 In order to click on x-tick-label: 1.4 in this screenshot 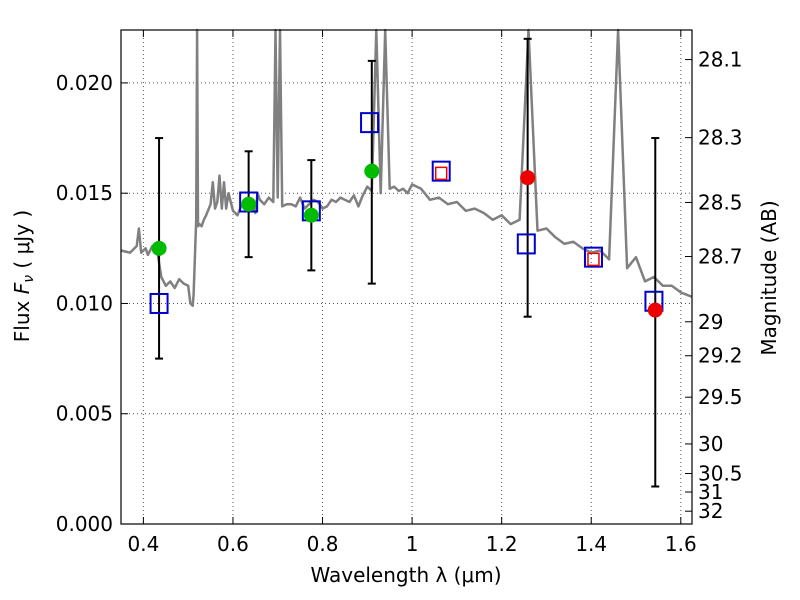, I will do `click(591, 544)`.